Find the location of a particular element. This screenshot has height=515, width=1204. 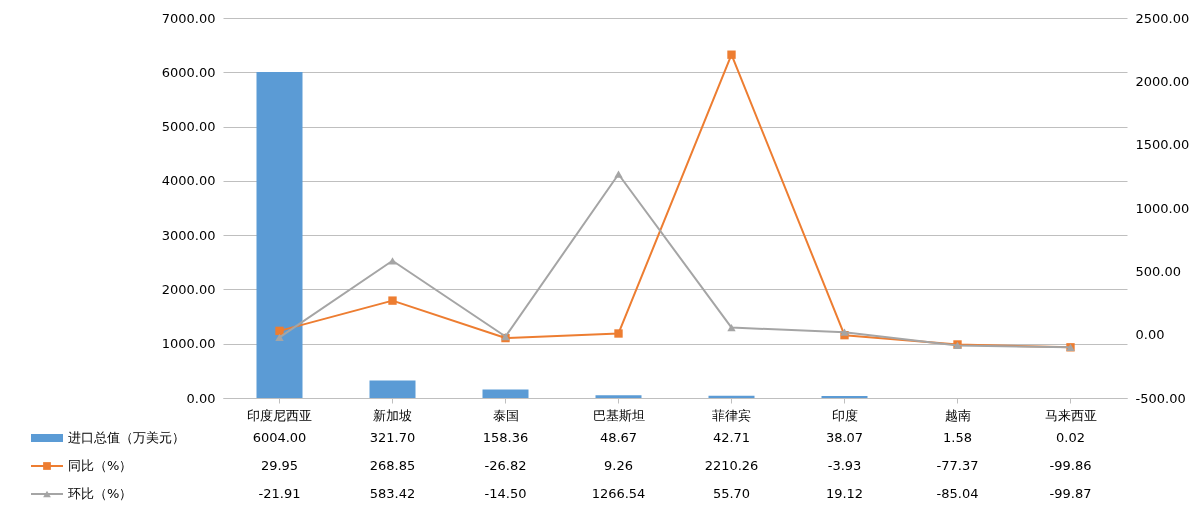

legend-label: 同比（%） is located at coordinates (100, 465).